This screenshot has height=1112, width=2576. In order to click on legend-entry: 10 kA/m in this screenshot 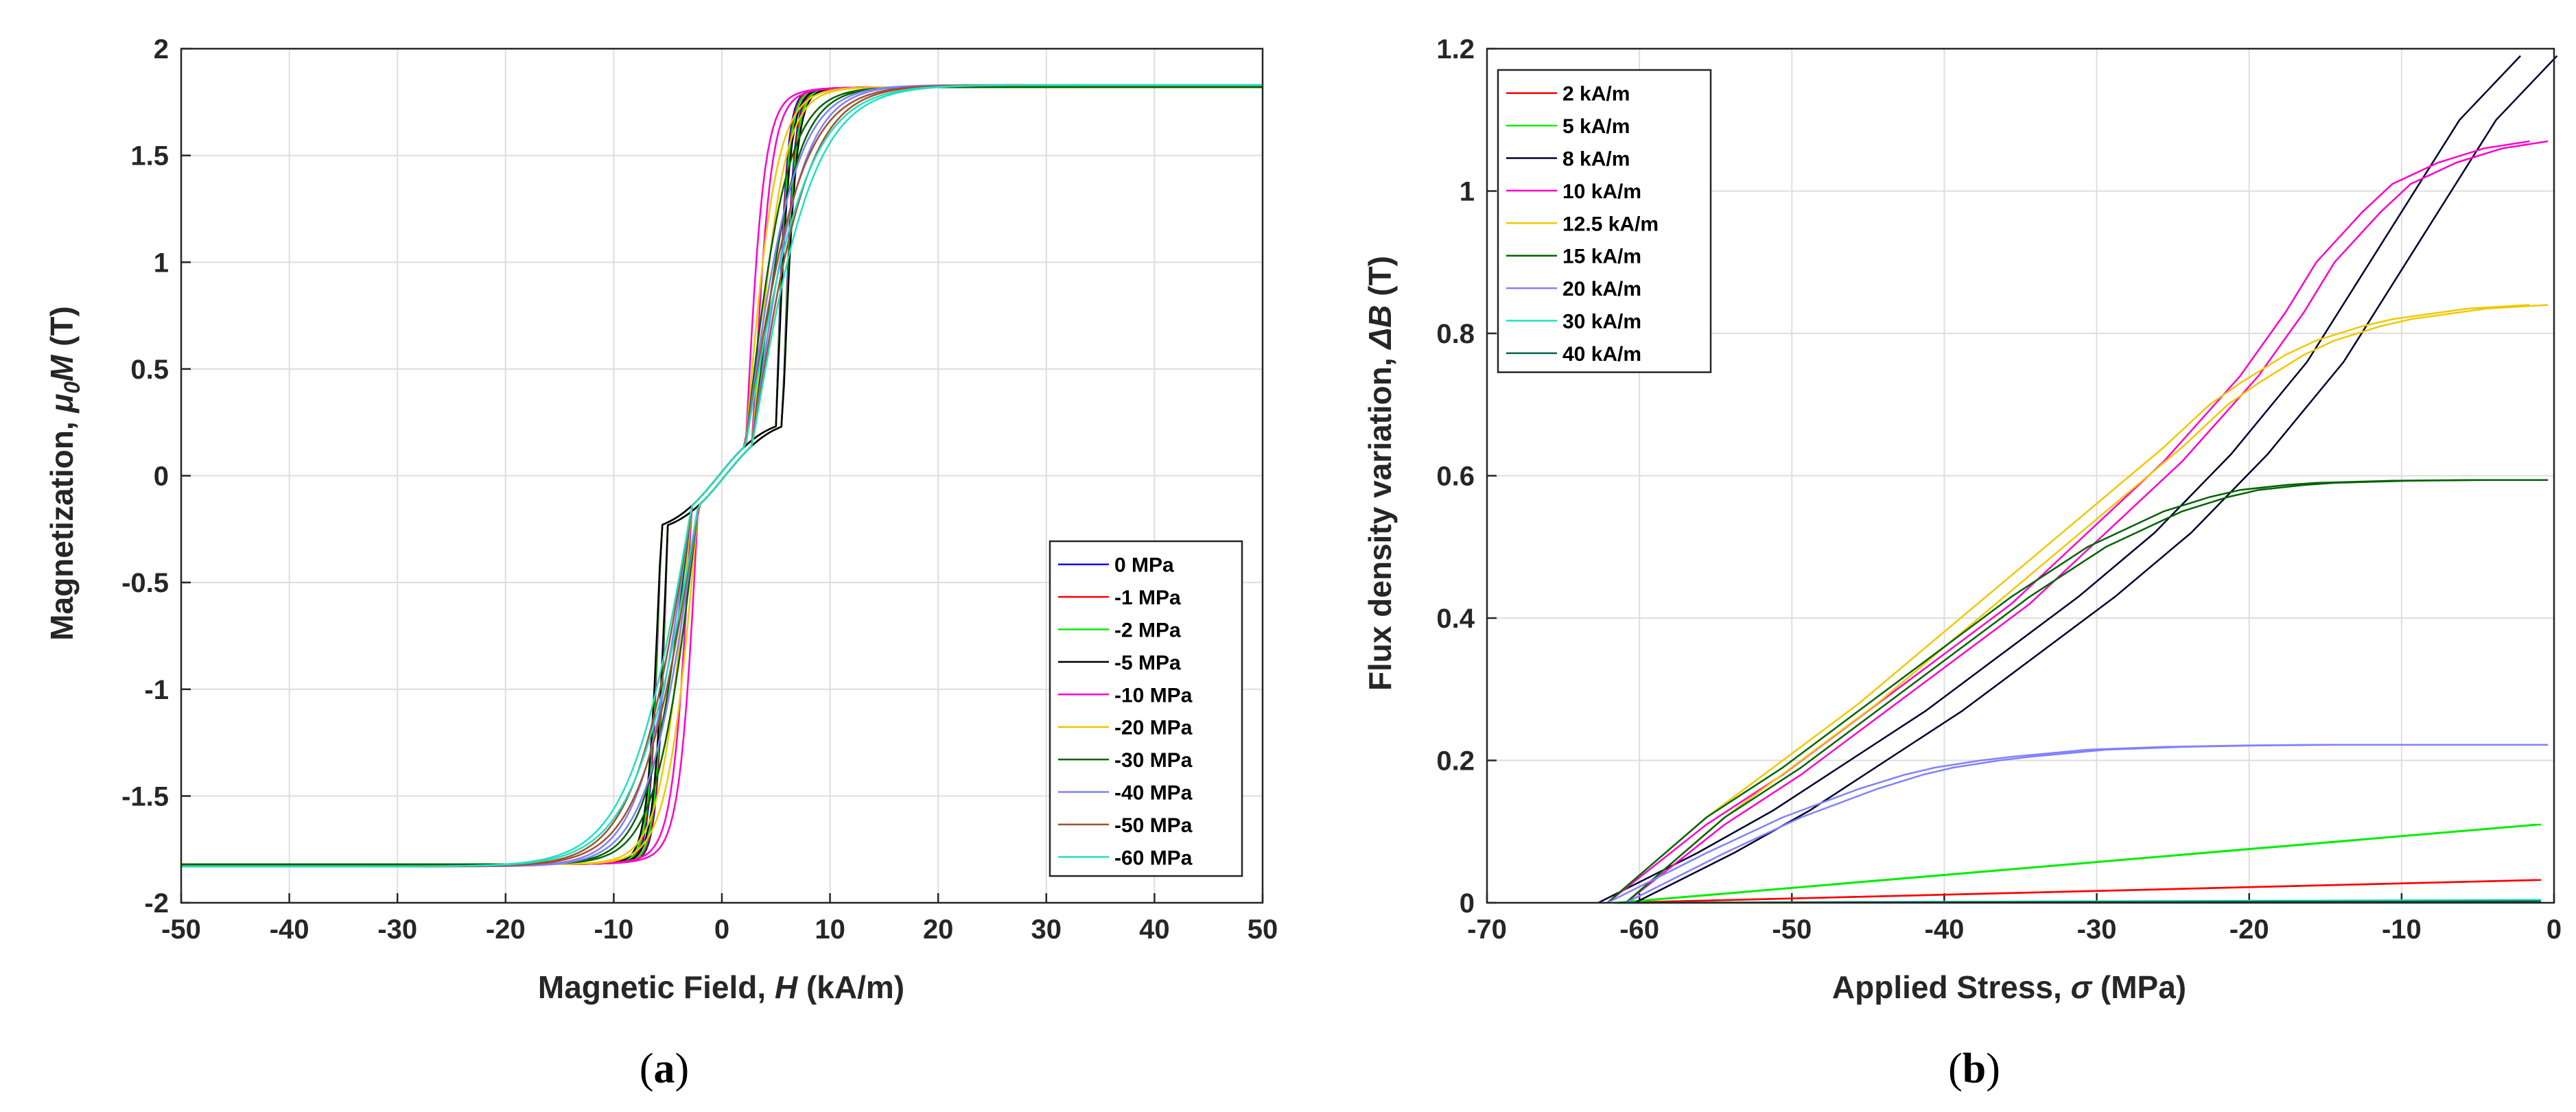, I will do `click(1601, 191)`.